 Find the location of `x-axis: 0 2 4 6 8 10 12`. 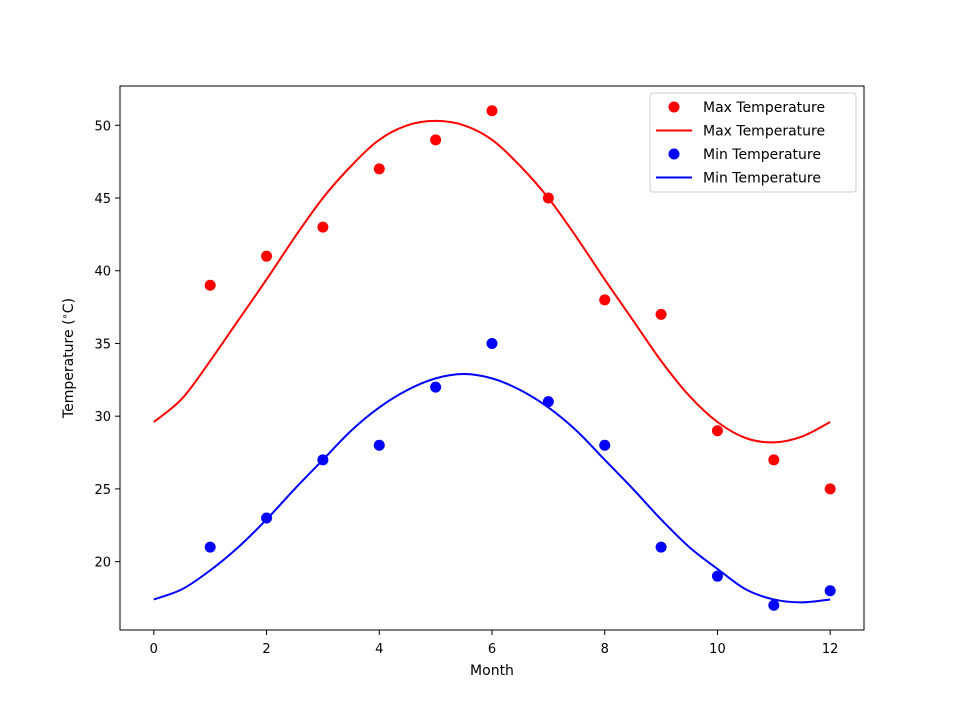

x-axis: 0 2 4 6 8 10 12 is located at coordinates (494, 643).